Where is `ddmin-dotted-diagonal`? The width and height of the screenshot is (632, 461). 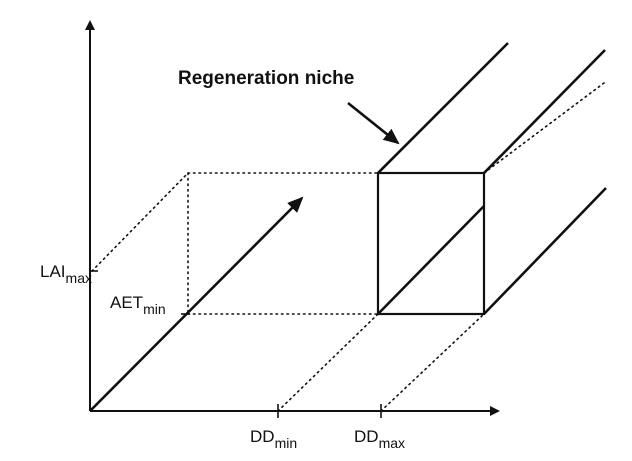 ddmin-dotted-diagonal is located at coordinates (328, 362).